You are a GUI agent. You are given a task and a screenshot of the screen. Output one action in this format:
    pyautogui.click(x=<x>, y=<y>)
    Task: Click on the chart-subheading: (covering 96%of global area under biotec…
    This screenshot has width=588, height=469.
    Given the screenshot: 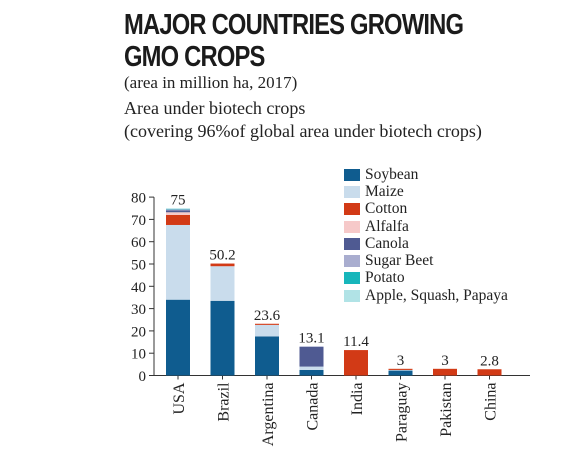 What is the action you would take?
    pyautogui.click(x=303, y=131)
    